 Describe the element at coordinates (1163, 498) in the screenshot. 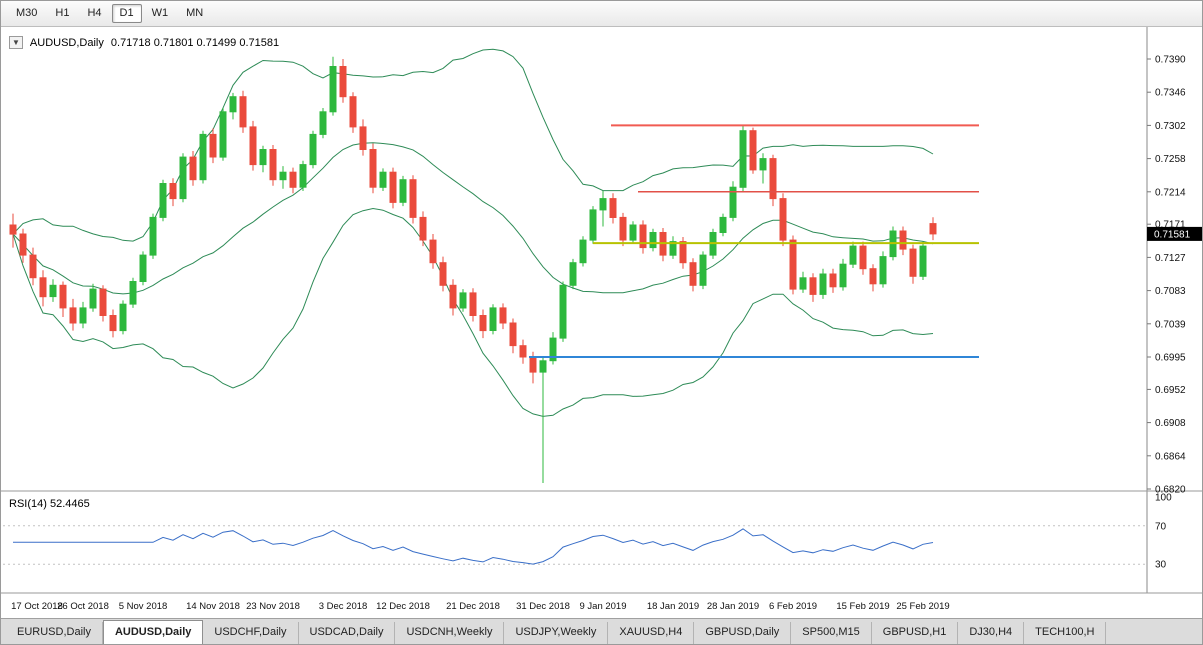

I see `rsi-level-label: 100` at that location.